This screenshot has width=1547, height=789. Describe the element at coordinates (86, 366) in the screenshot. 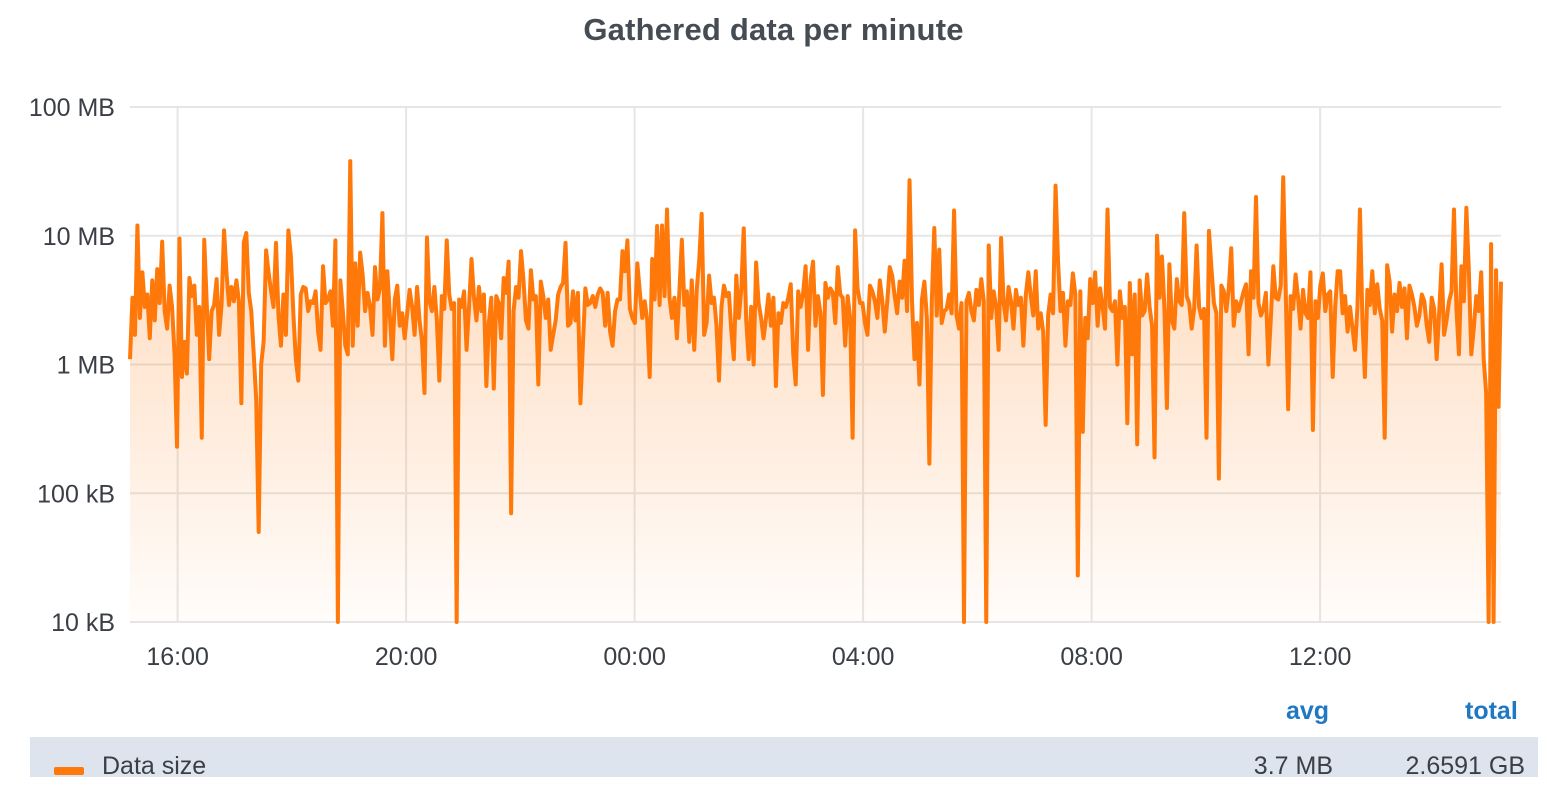

I see `y-tick-label: 1 MB` at that location.